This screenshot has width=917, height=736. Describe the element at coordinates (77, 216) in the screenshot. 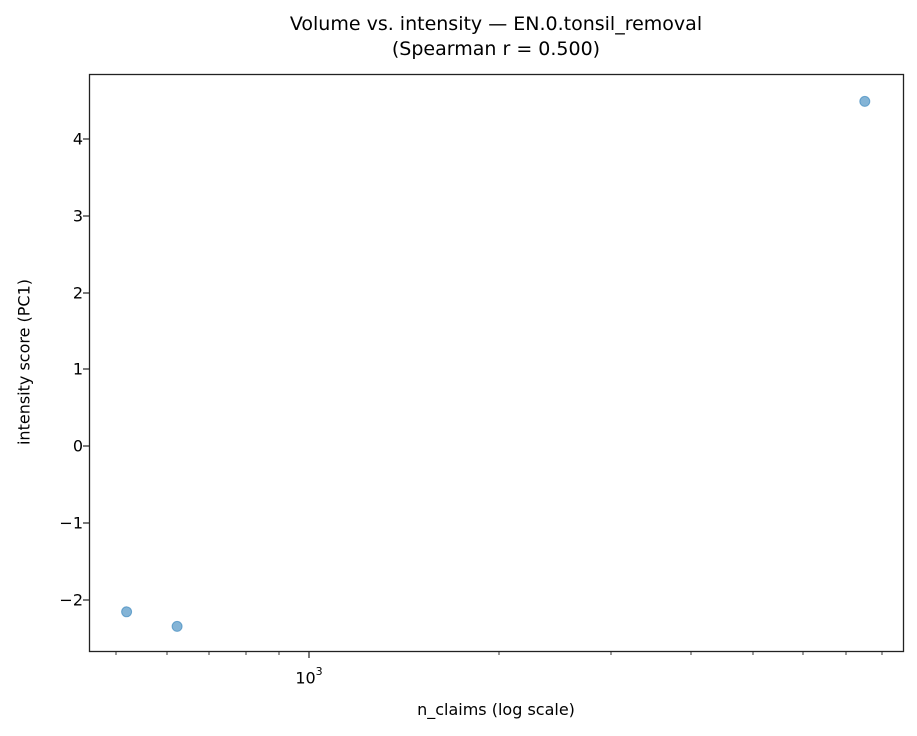

I see `y-tick-label: 3` at that location.